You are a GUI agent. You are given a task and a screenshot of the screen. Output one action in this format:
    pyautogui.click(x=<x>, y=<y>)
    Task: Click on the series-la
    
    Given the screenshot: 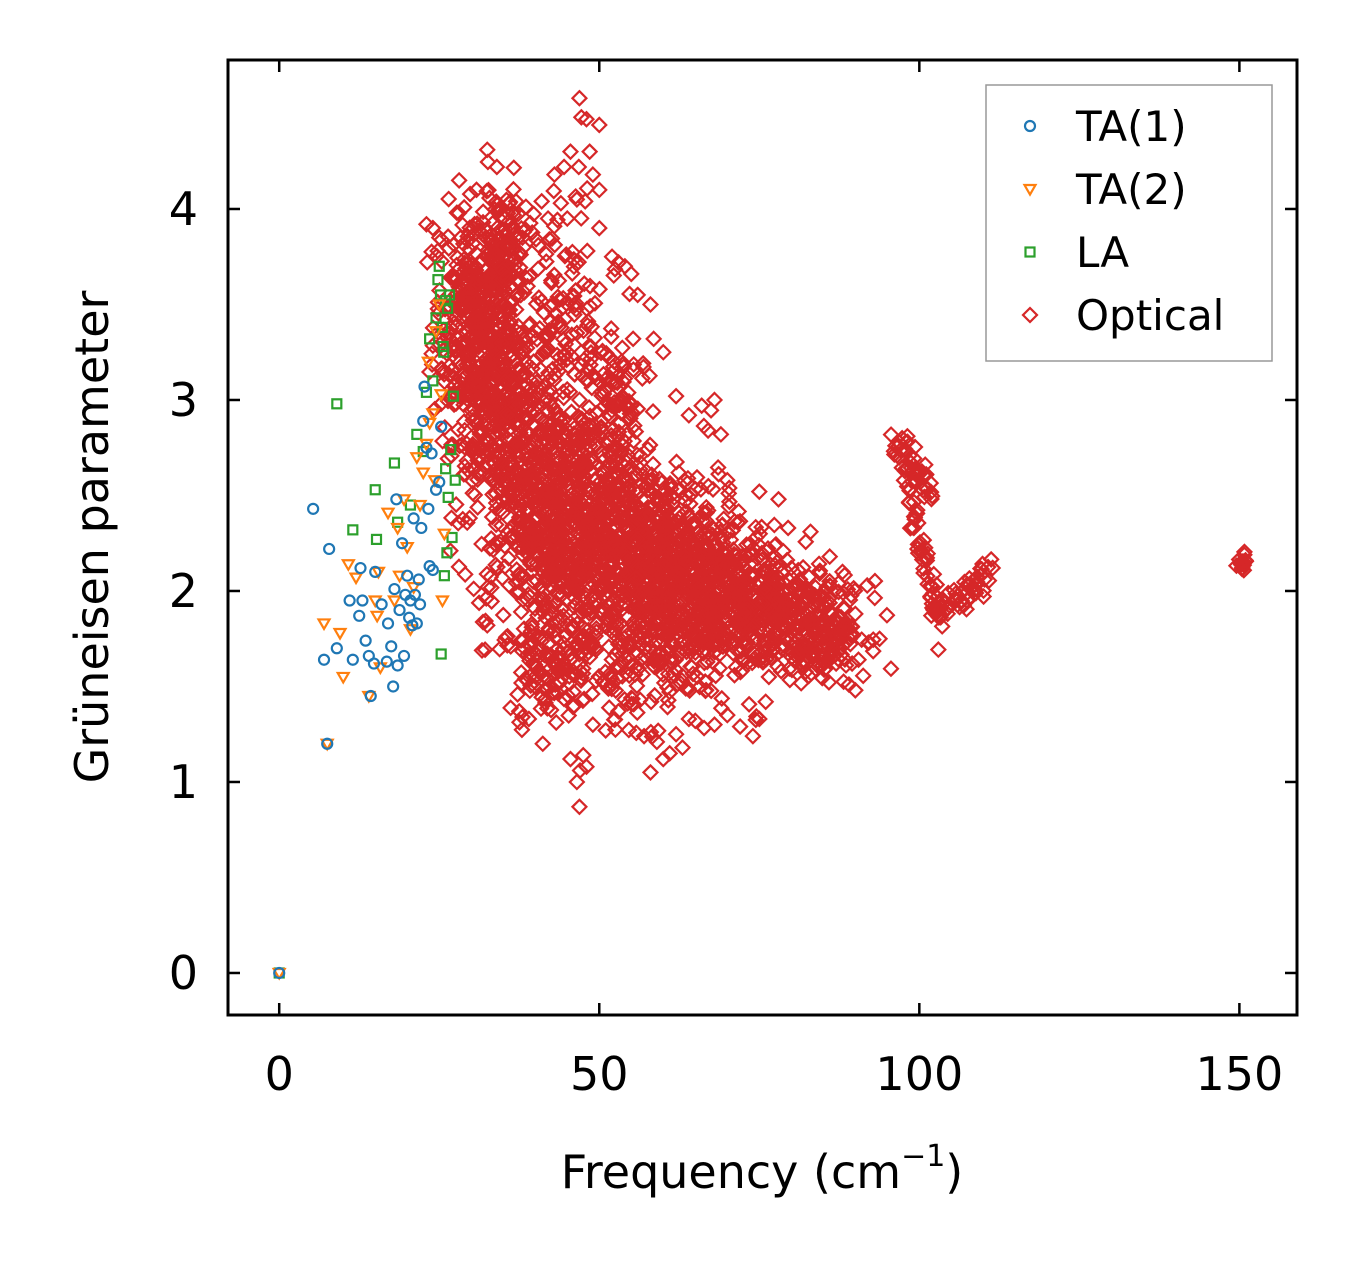 What is the action you would take?
    pyautogui.click(x=367, y=619)
    